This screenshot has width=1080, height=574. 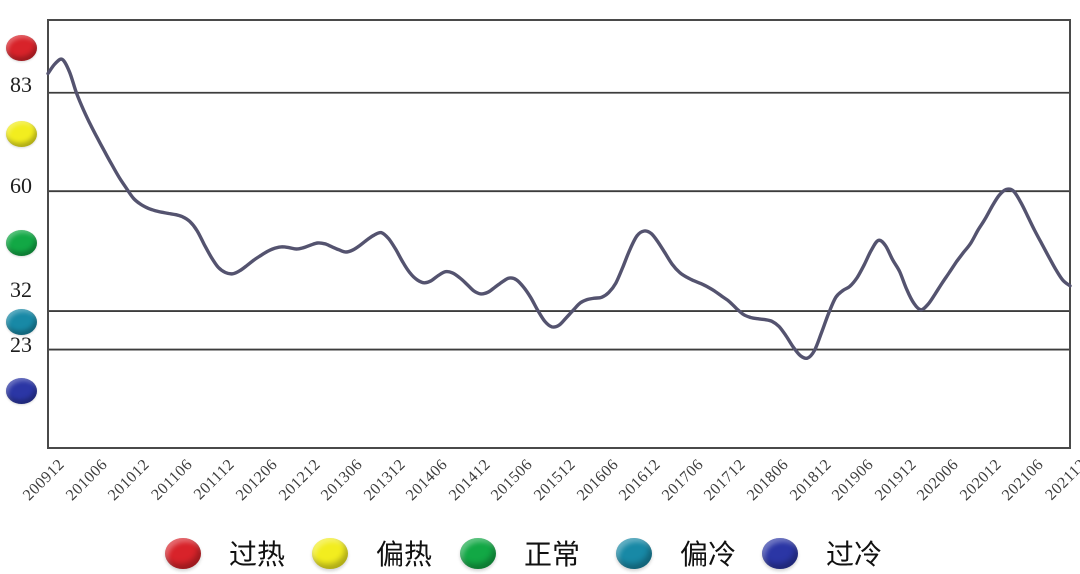 I want to click on legend-item: 正常, so click(x=520, y=554).